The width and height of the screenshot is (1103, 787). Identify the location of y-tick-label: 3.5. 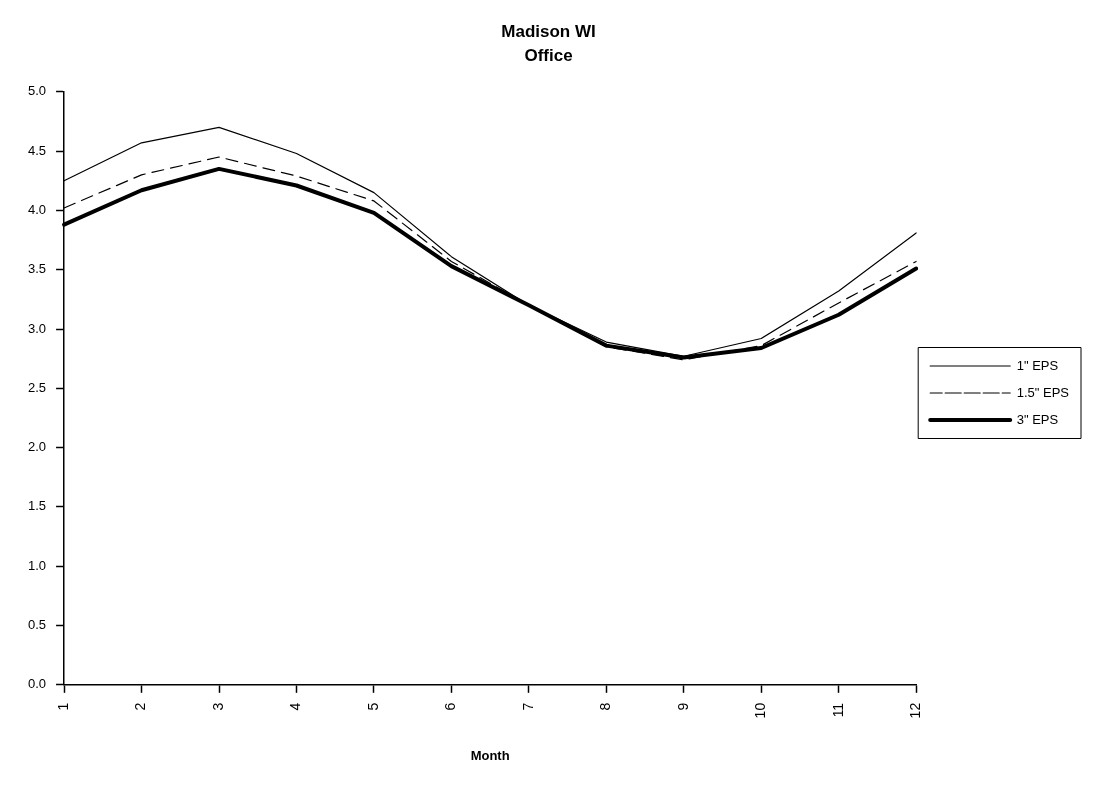
(37, 269).